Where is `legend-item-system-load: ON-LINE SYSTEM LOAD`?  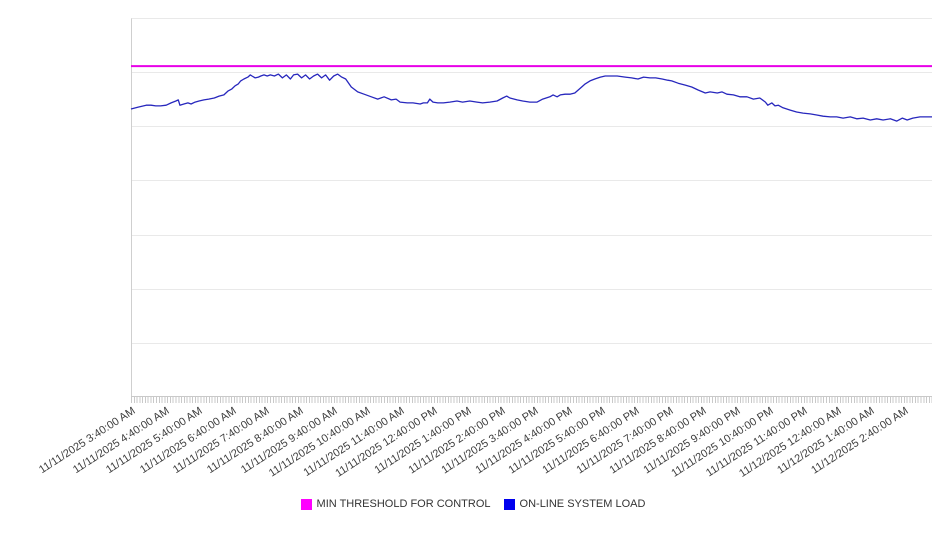 legend-item-system-load: ON-LINE SYSTEM LOAD is located at coordinates (574, 504).